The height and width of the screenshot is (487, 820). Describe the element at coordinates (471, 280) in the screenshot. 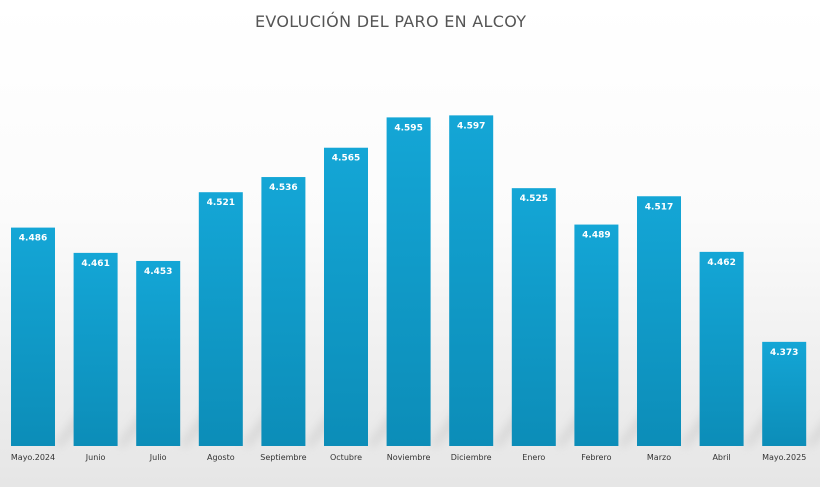

I see `bar-diciembre` at that location.